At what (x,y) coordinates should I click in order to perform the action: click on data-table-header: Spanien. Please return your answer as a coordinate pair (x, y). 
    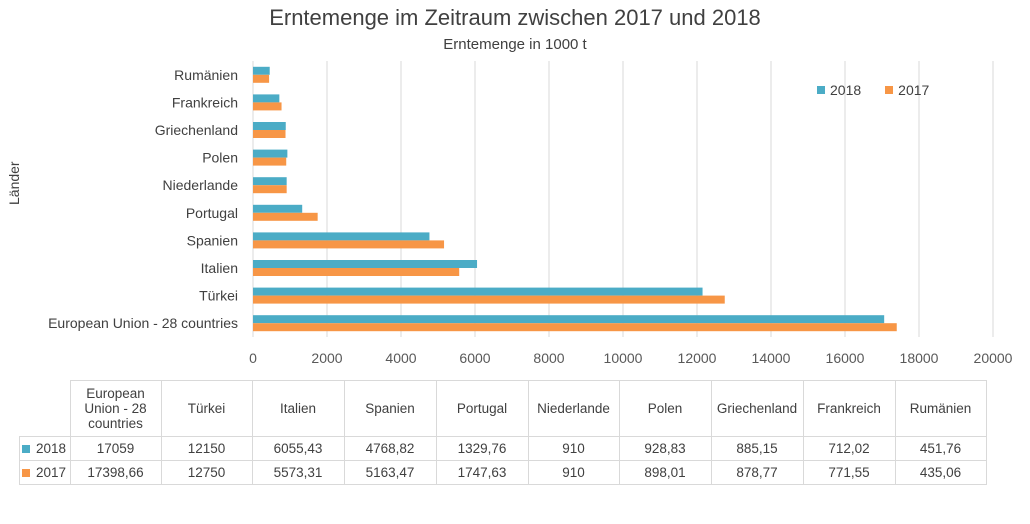
    Looking at the image, I should click on (390, 408).